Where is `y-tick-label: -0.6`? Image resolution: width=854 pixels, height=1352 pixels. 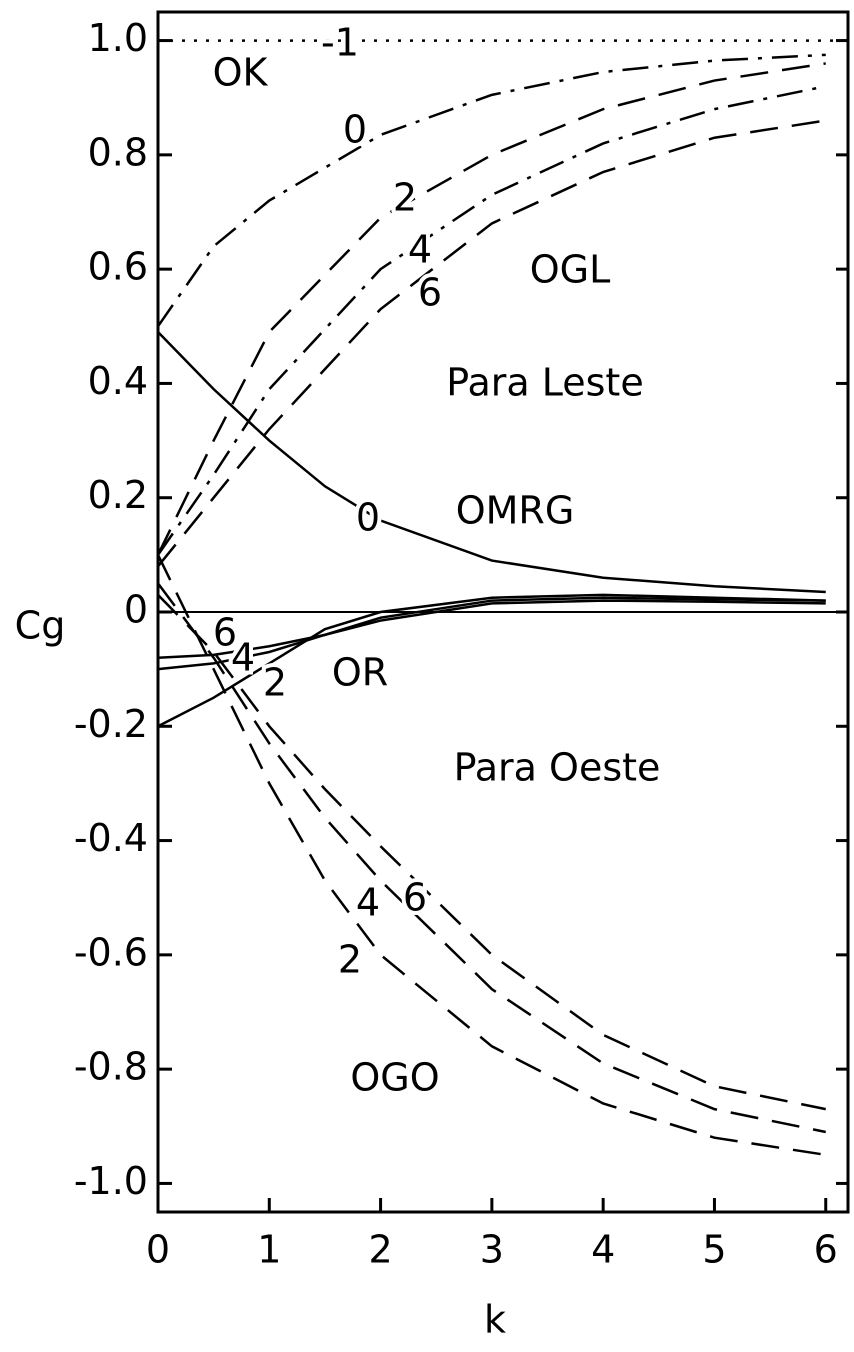 y-tick-label: -0.6 is located at coordinates (111, 952).